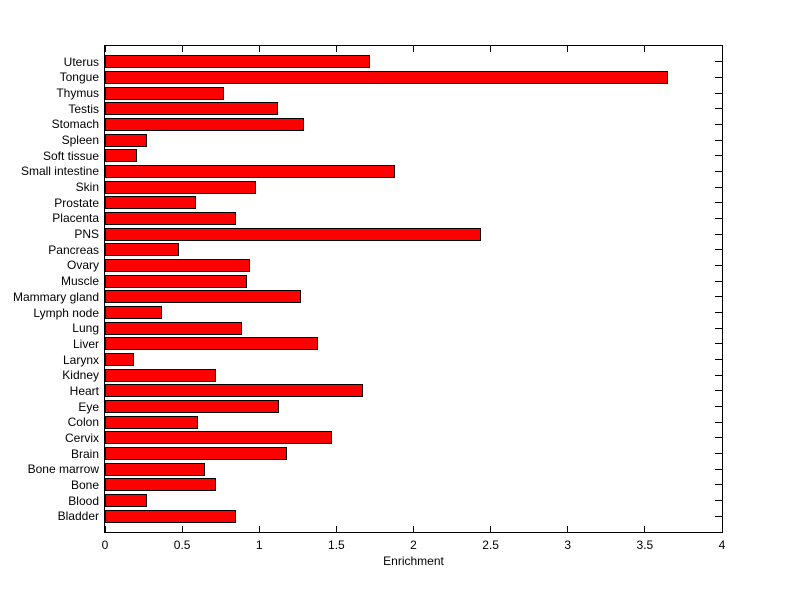 This screenshot has height=599, width=800. Describe the element at coordinates (80, 140) in the screenshot. I see `category-label: Spleen` at that location.